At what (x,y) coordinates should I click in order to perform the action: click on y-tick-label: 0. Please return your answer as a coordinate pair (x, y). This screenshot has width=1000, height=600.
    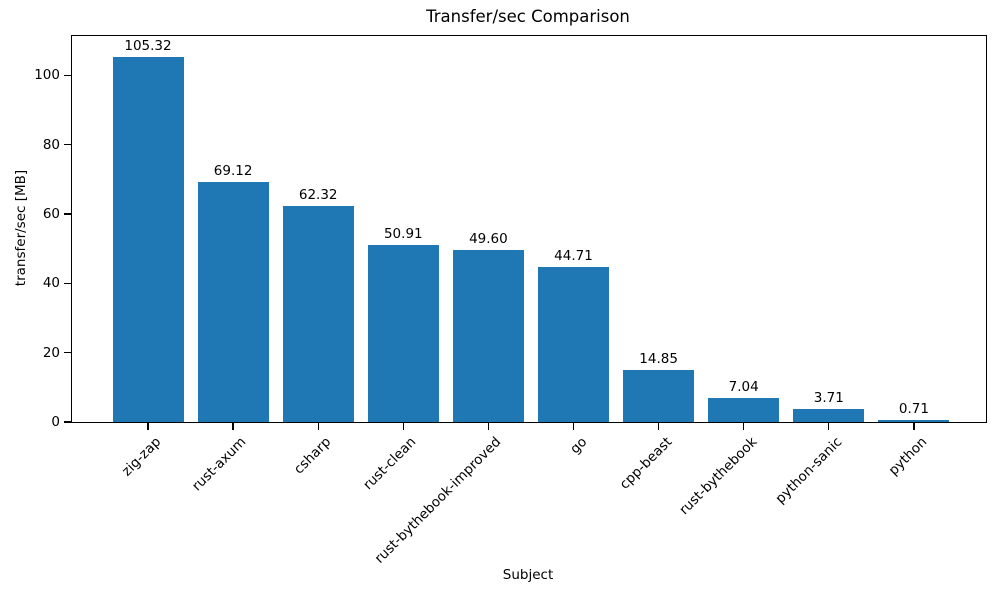
    Looking at the image, I should click on (55, 422).